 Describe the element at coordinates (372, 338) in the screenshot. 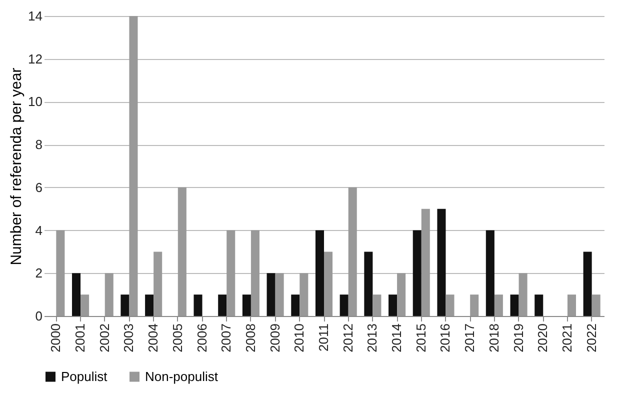

I see `x-tick-label: 2013` at that location.